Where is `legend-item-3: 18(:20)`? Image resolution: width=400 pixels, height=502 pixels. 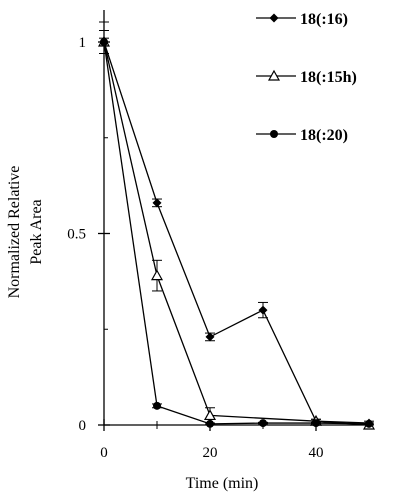
legend-item-3: 18(:20) is located at coordinates (302, 135).